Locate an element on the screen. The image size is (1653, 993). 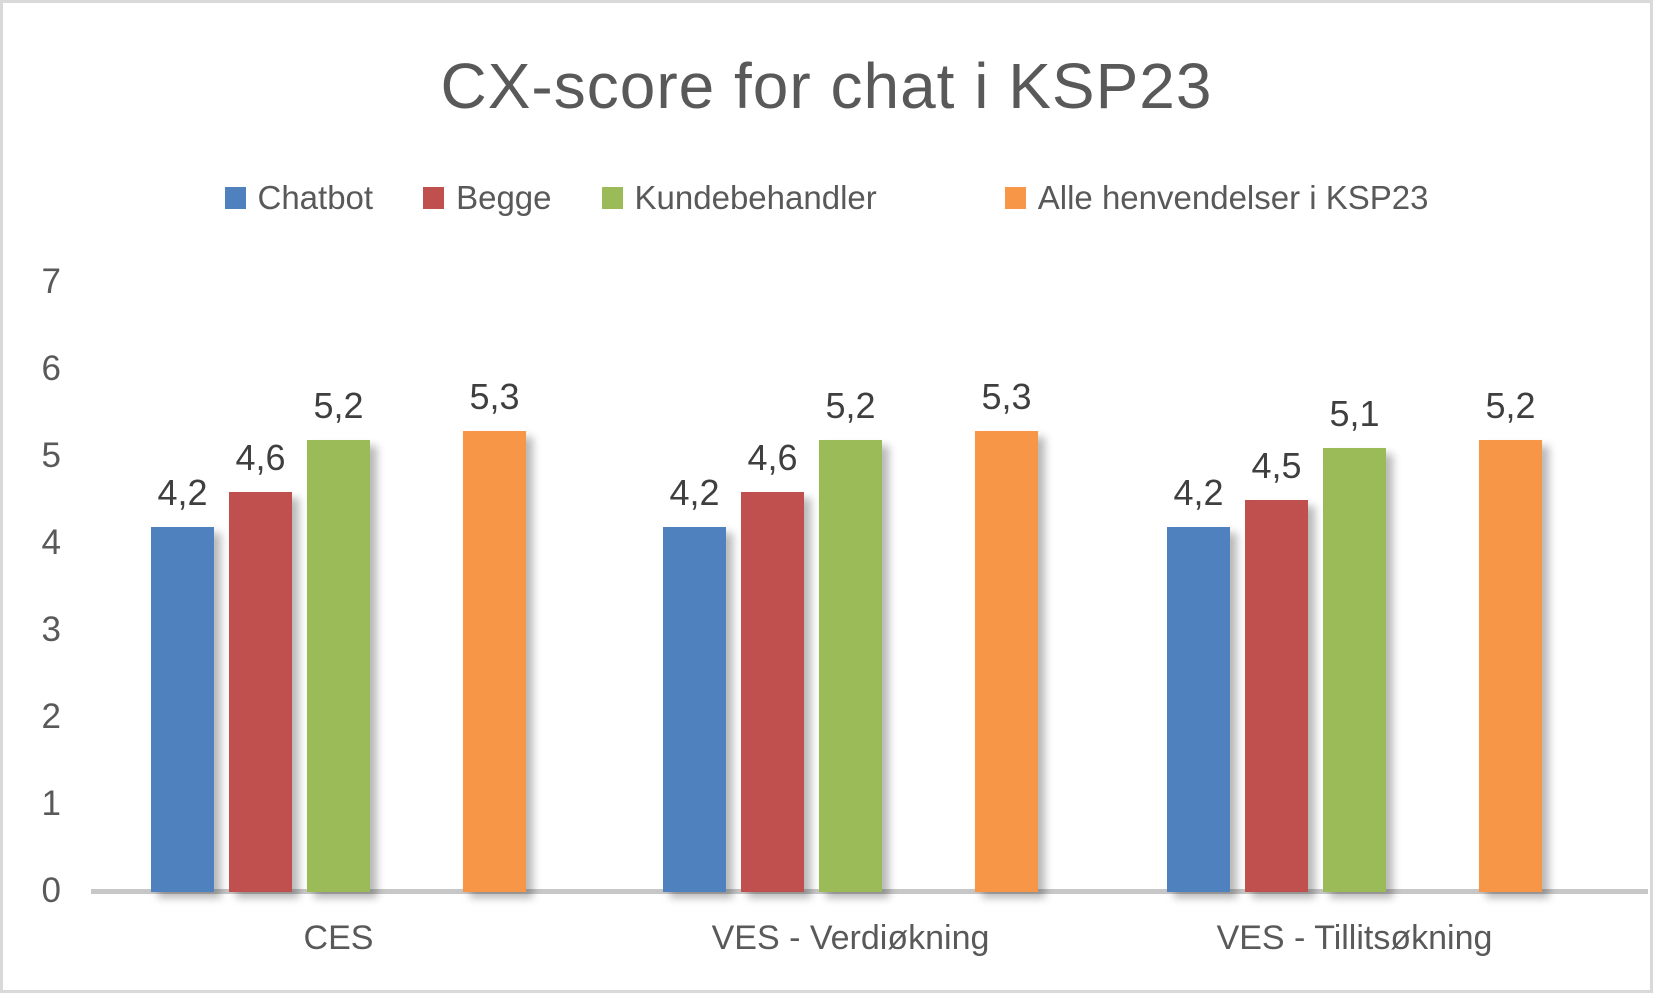
legend-swatch-kundebehandler is located at coordinates (612, 198).